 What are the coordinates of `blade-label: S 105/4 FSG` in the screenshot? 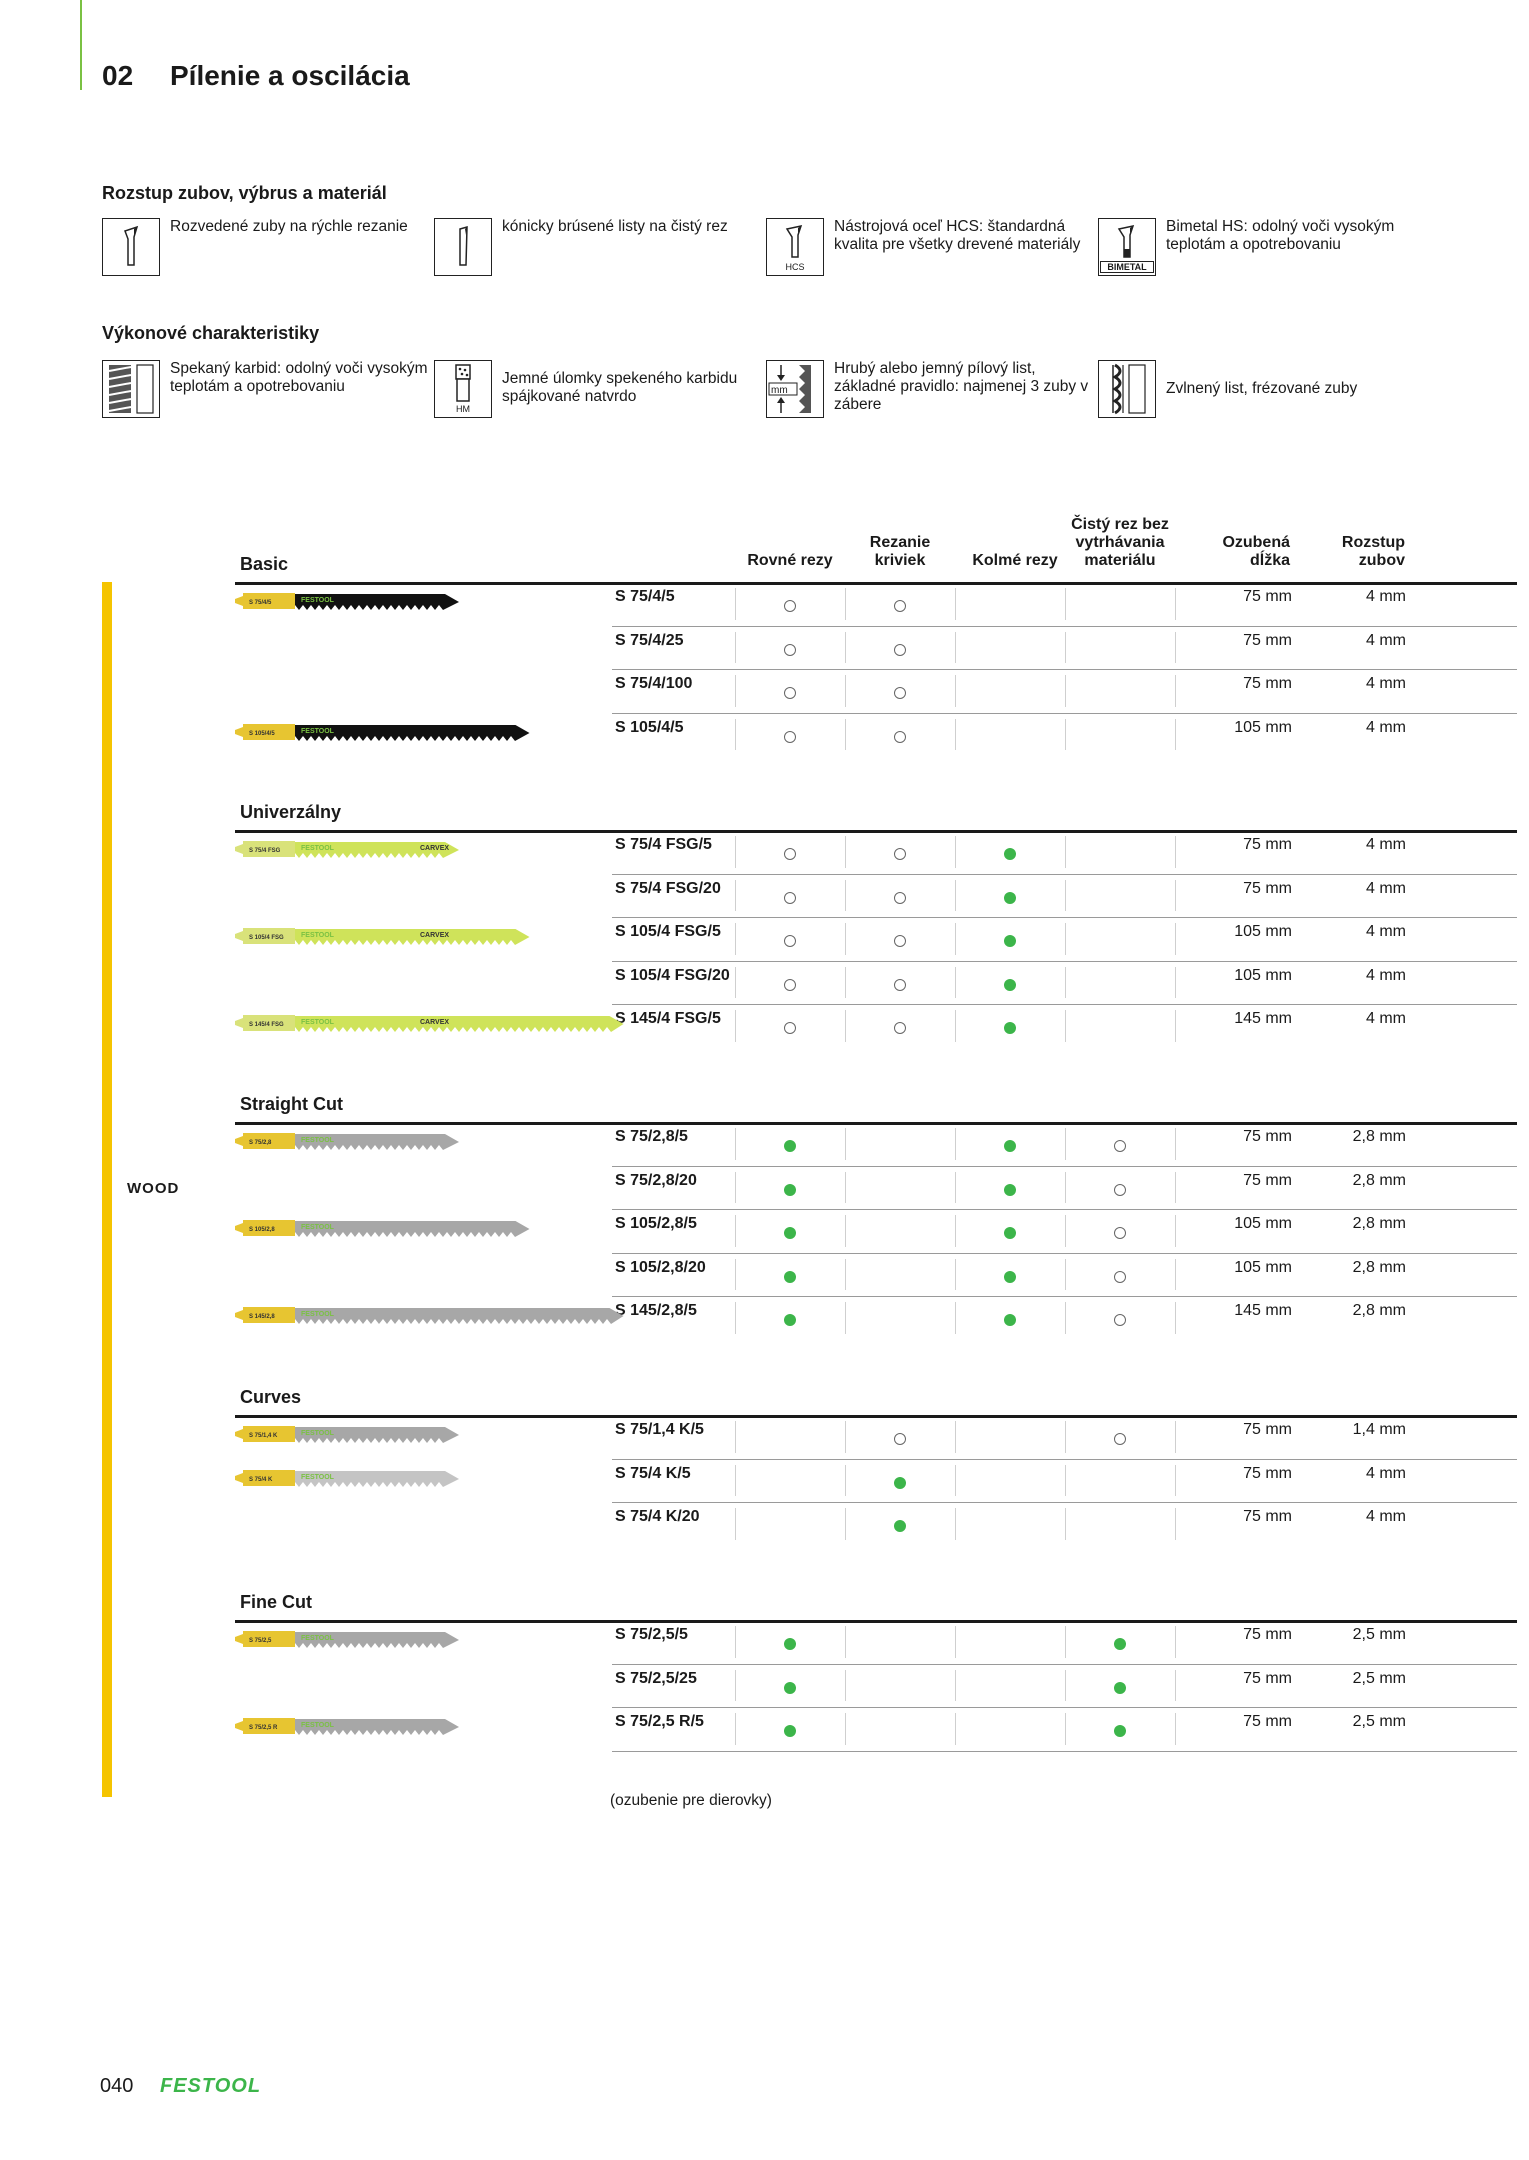 It's located at (266, 938).